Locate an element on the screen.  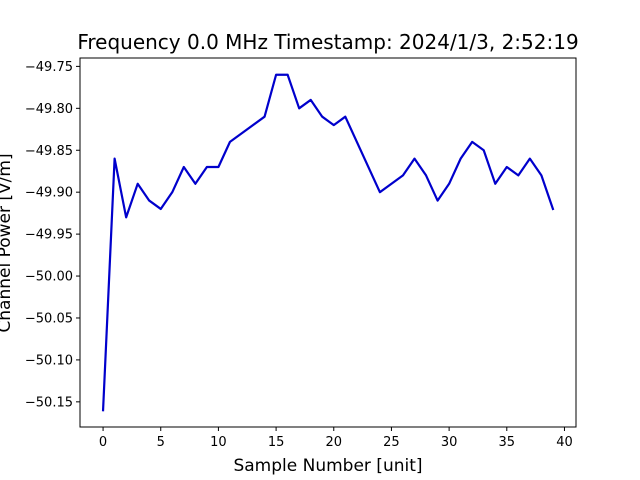
x-tick-label: 5 is located at coordinates (161, 442).